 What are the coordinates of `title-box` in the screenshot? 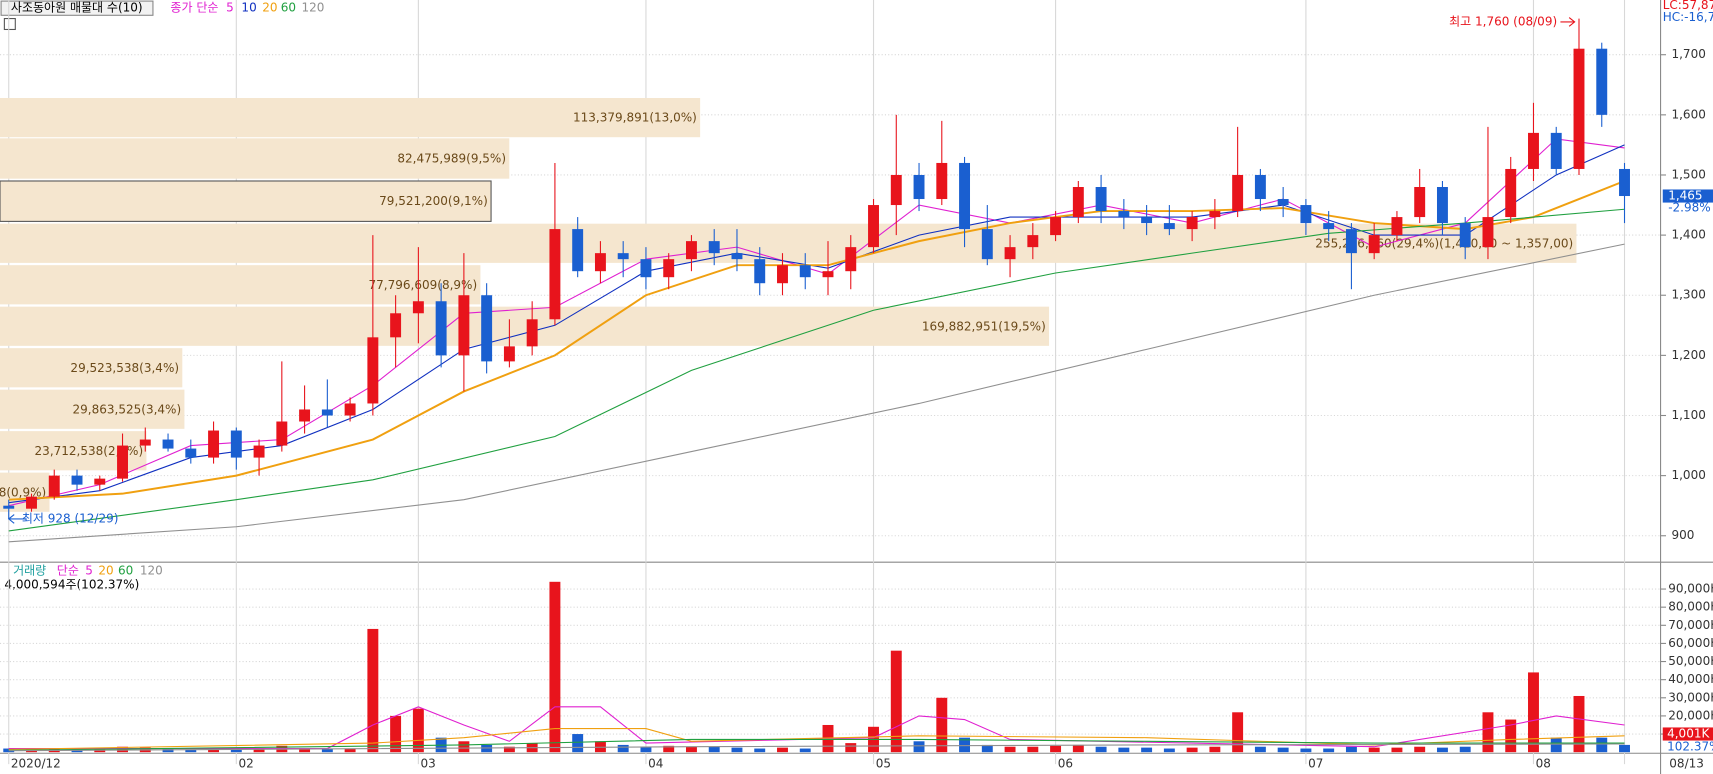 It's located at (77, 8).